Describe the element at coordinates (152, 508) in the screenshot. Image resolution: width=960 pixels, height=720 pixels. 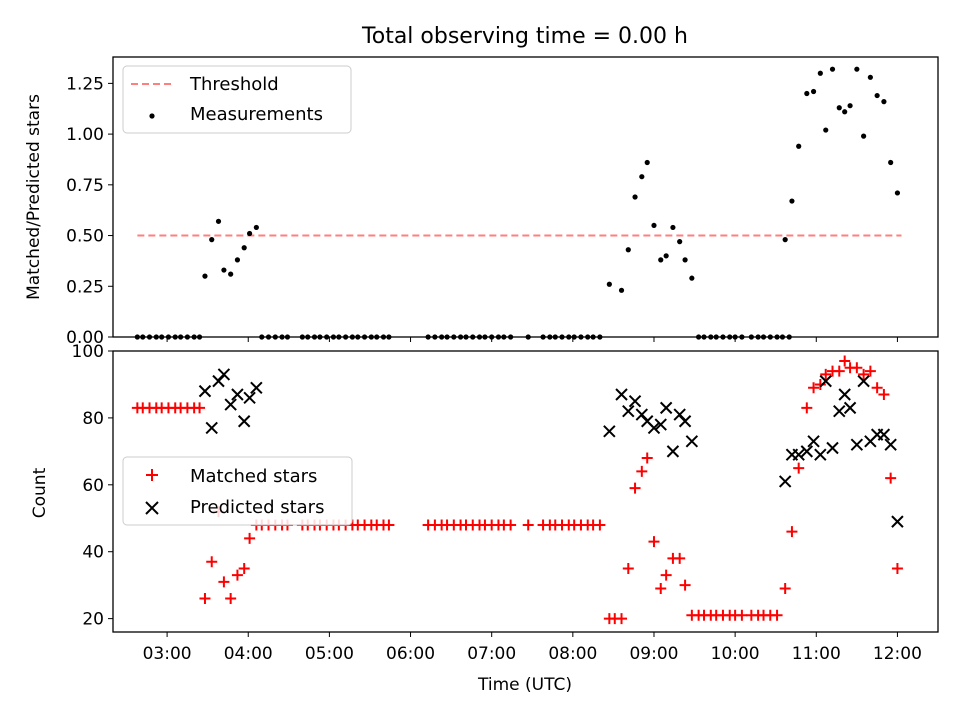
I see `legend-predicted-swatch` at that location.